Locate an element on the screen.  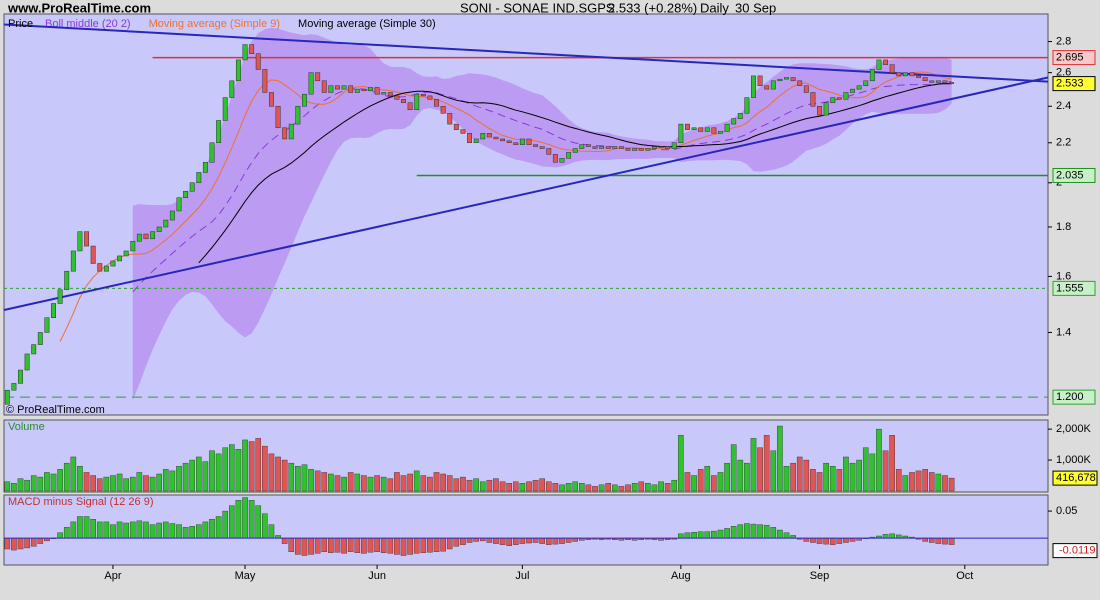
axis-value-box: 2.533 is located at coordinates (1074, 84).